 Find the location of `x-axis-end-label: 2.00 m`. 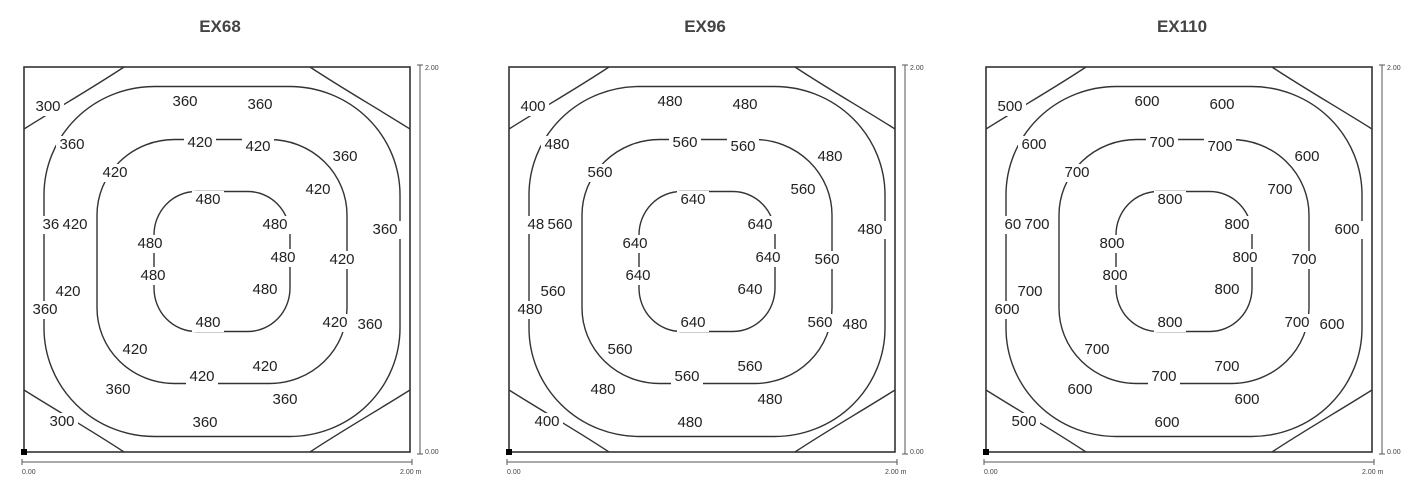

x-axis-end-label: 2.00 m is located at coordinates (896, 472).